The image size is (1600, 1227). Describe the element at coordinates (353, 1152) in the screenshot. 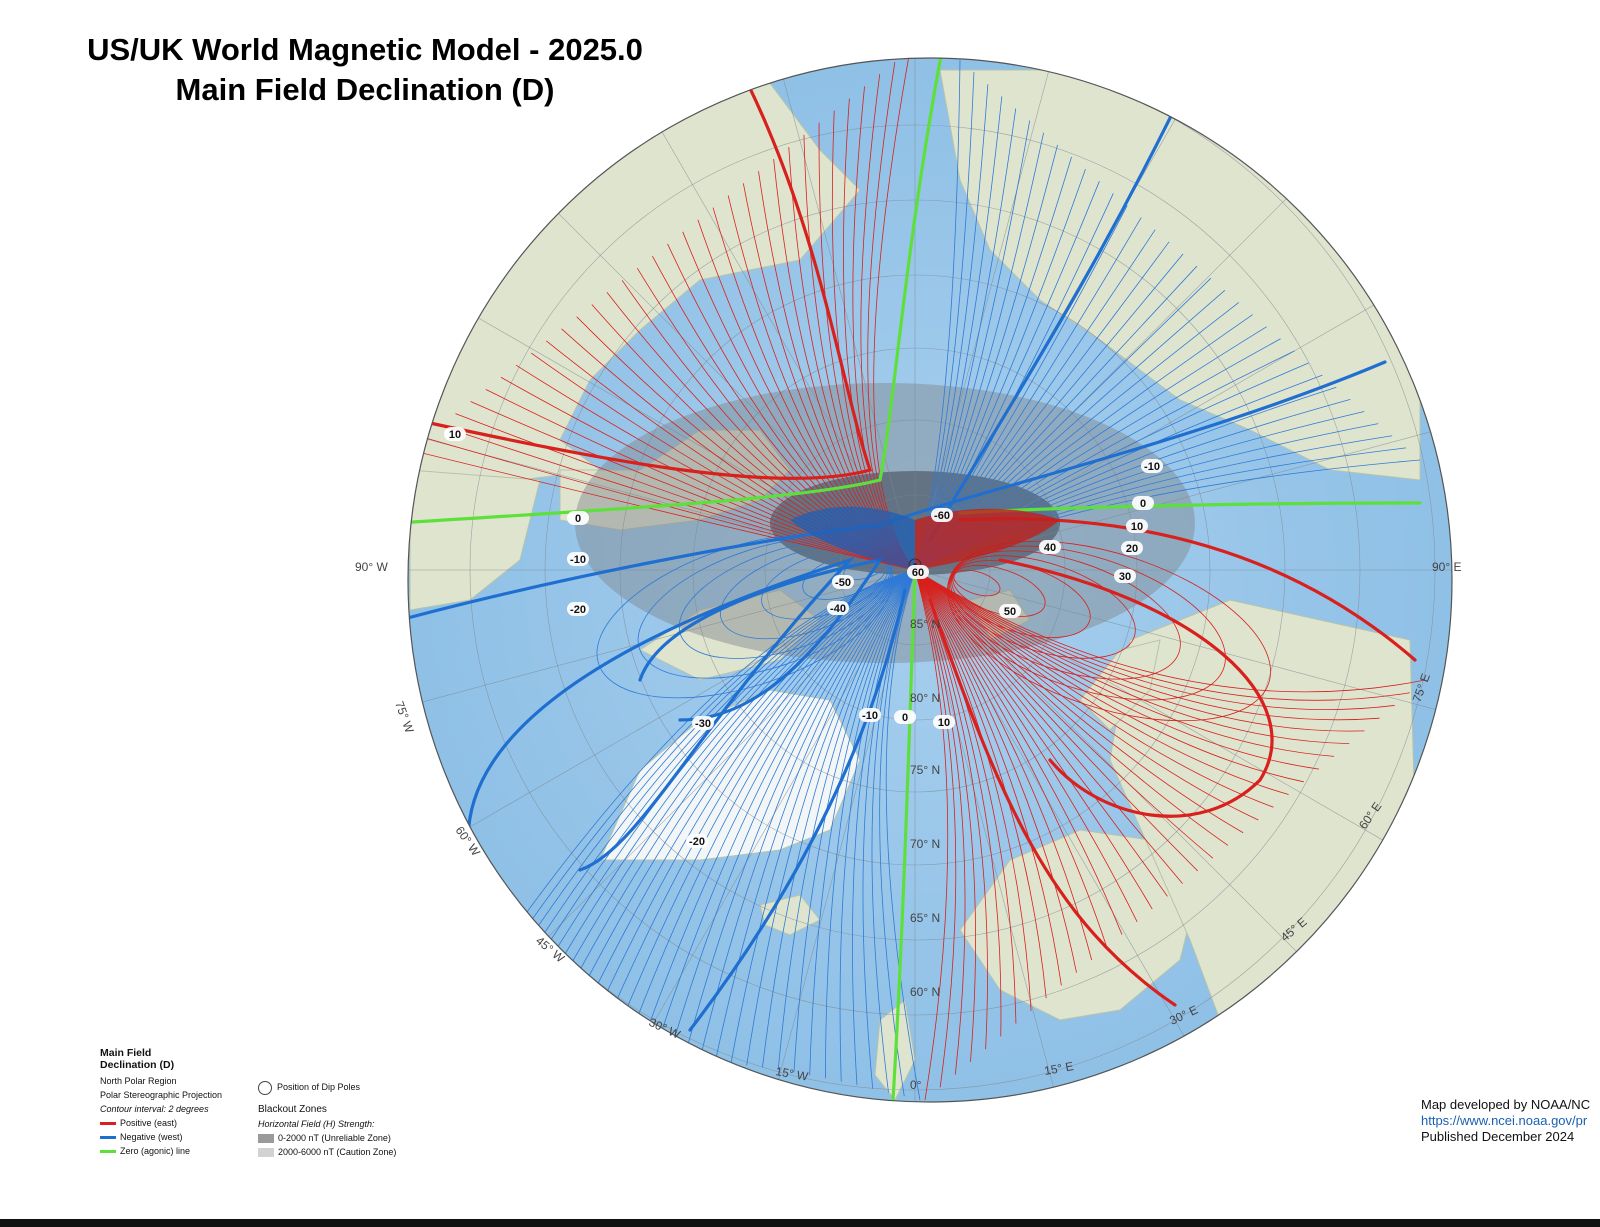

I see `legend-item-caution: 2000-6000 nT (Caution Zone)` at that location.